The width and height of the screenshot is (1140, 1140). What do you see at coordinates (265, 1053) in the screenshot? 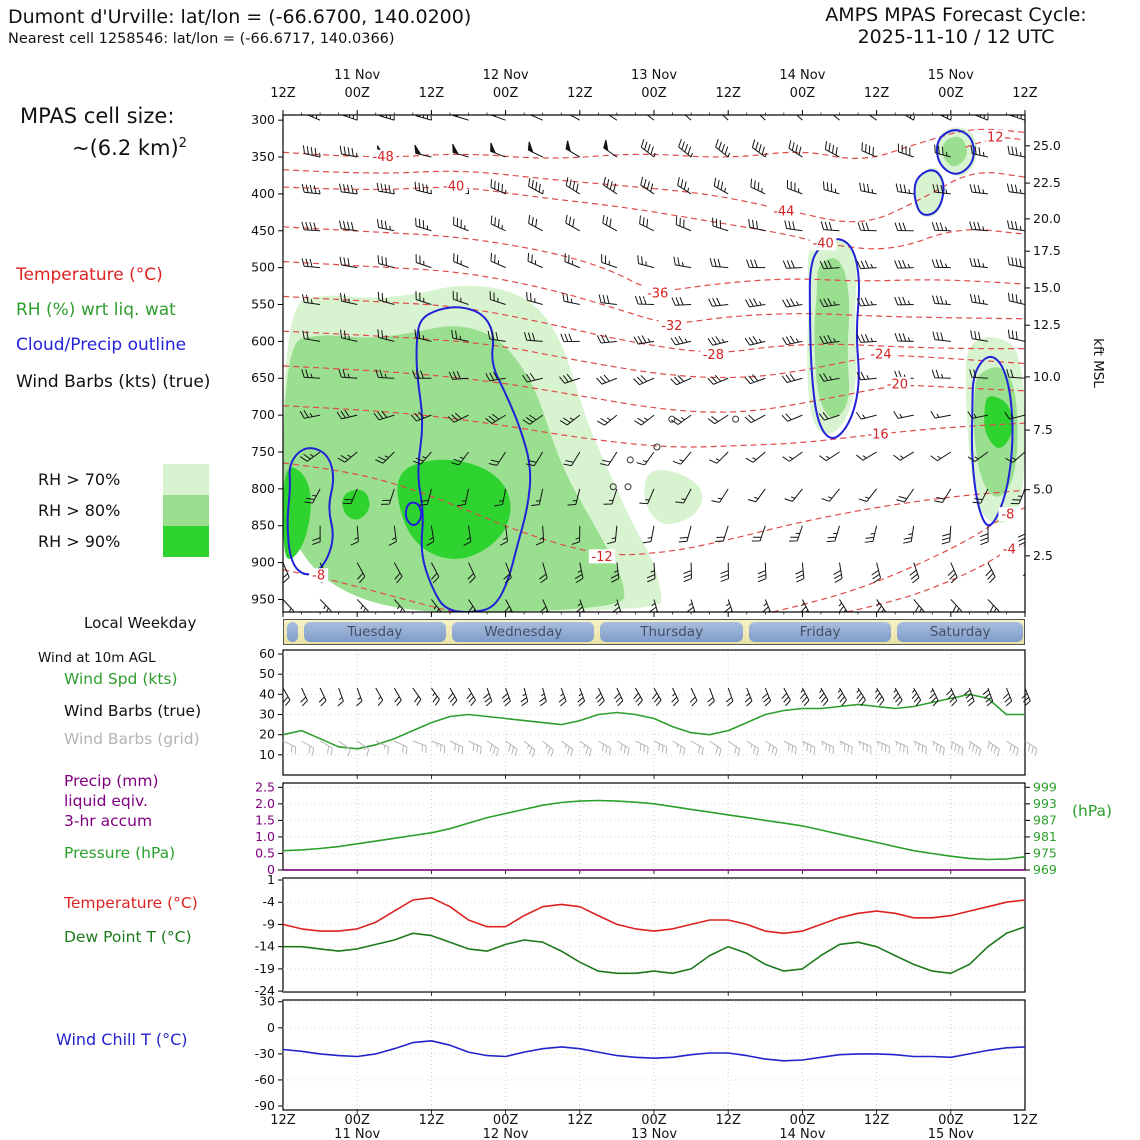
I see `svg-text: -30` at bounding box center [265, 1053].